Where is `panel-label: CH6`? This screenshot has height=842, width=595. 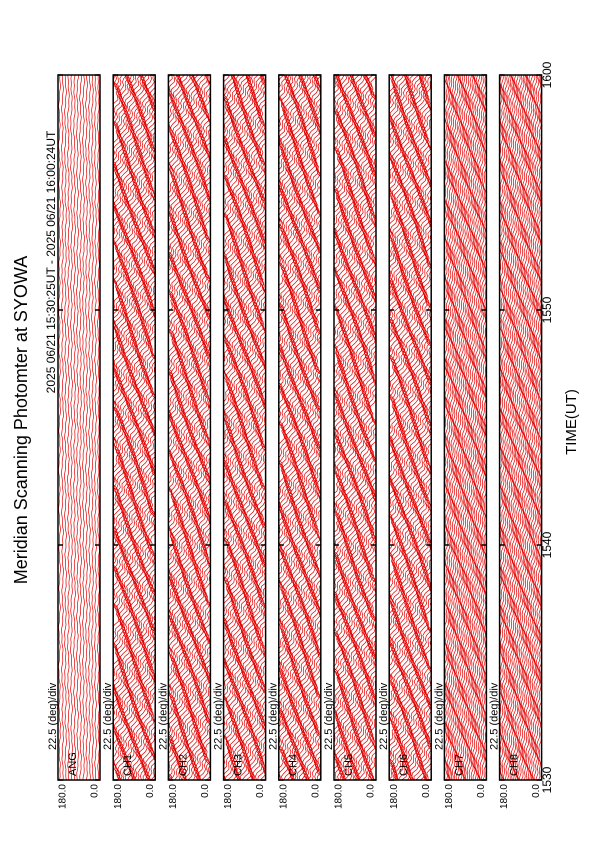 panel-label: CH6 is located at coordinates (404, 765).